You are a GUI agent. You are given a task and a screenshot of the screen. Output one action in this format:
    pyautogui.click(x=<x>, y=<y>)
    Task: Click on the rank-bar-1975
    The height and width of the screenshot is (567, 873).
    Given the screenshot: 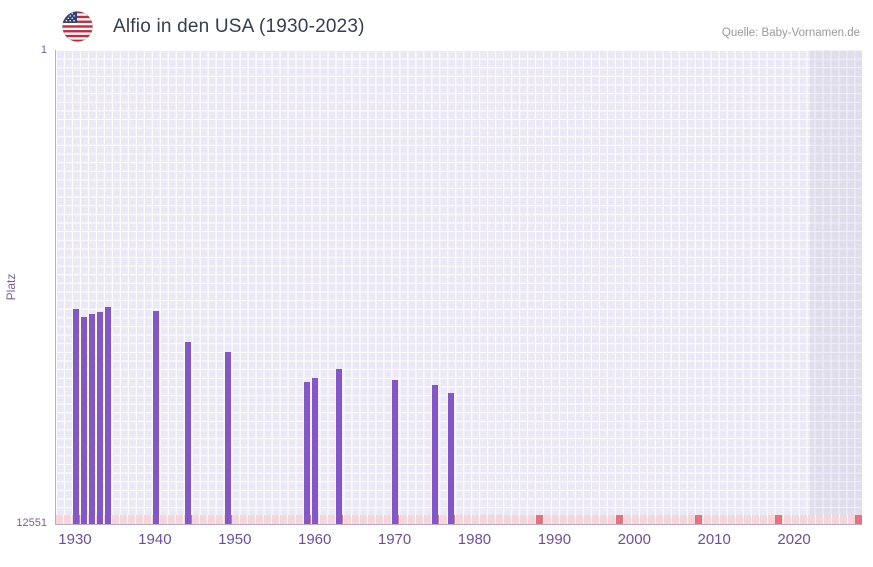 What is the action you would take?
    pyautogui.click(x=435, y=454)
    